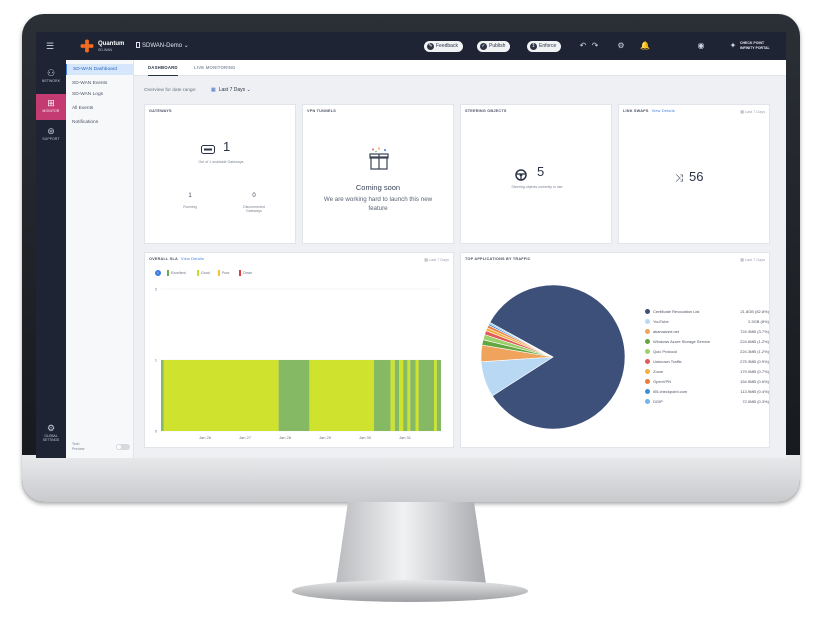 The image size is (822, 628). I want to click on legend-good: Good, so click(205, 273).